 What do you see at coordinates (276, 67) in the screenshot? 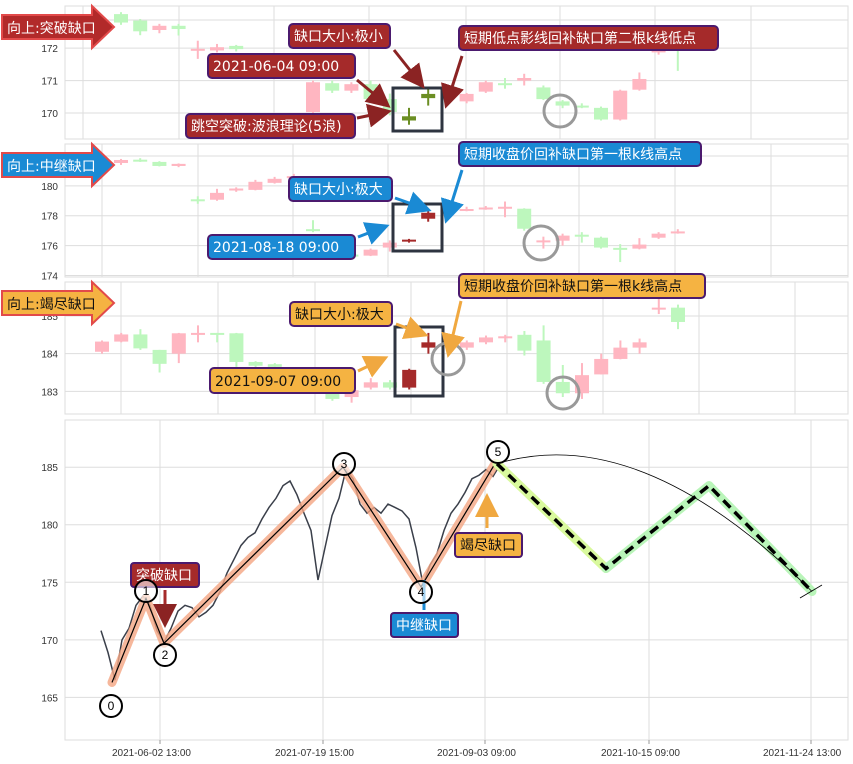
I see `svg-text: 2021-06-04 09:00` at bounding box center [276, 67].